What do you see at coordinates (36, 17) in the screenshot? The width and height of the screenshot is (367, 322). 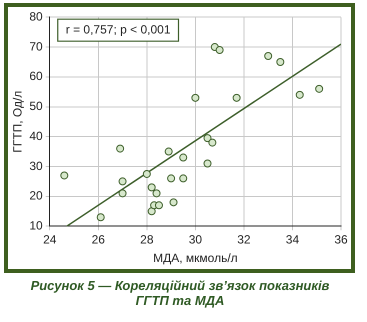 I see `y-tick-label: 80` at bounding box center [36, 17].